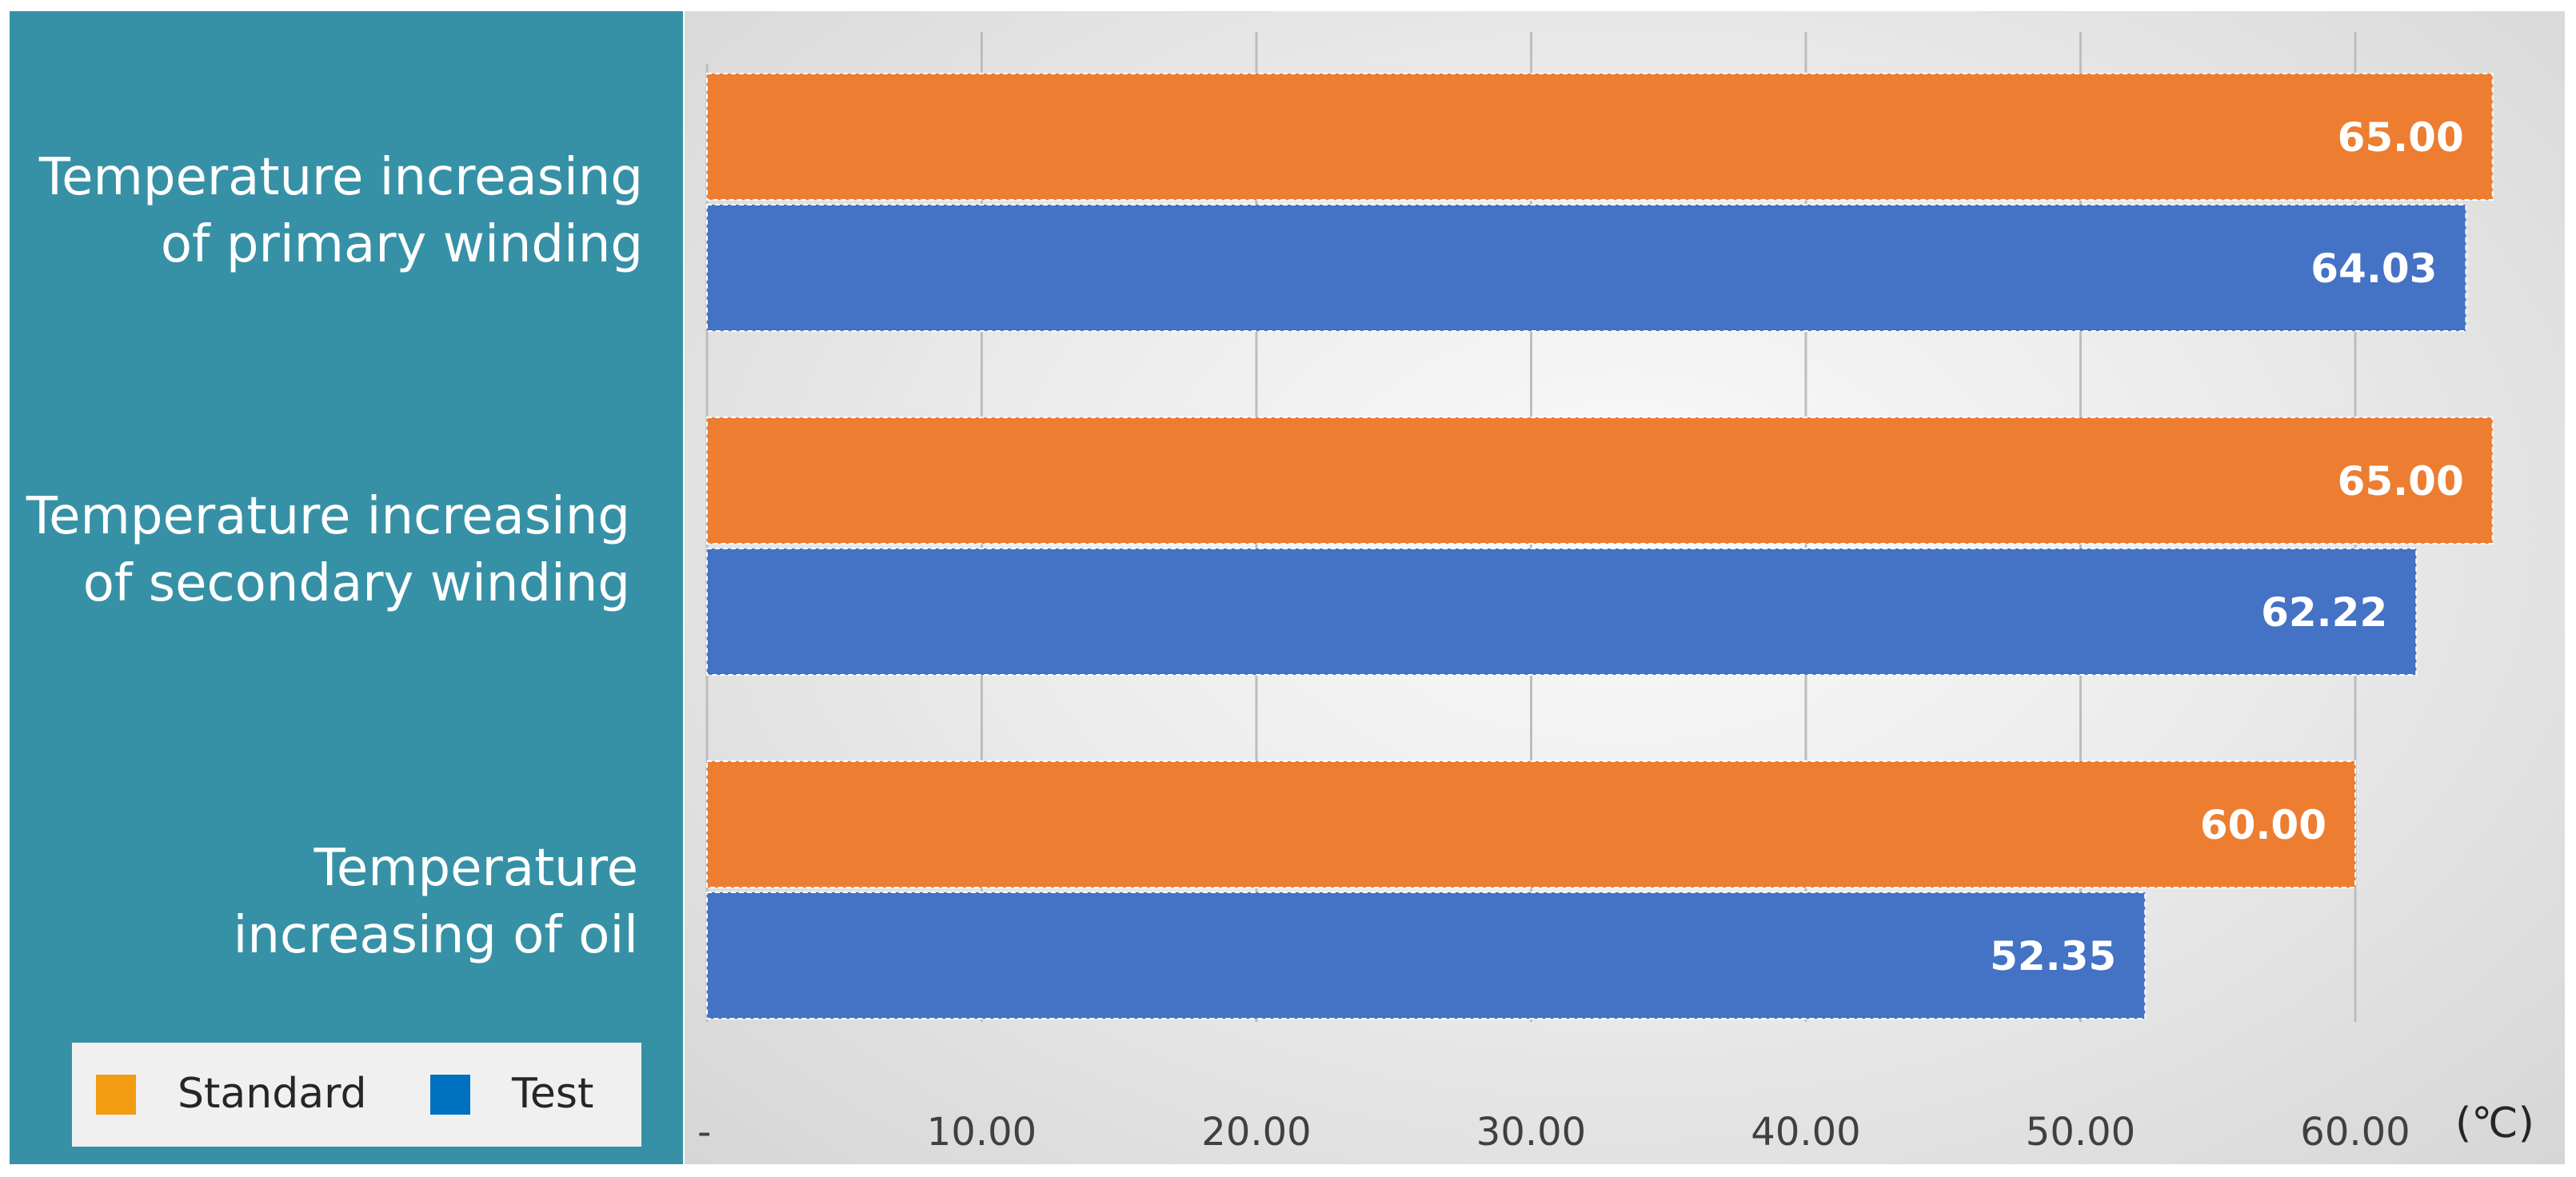 The width and height of the screenshot is (2576, 1177). I want to click on x-tick-label: 10.00, so click(982, 1132).